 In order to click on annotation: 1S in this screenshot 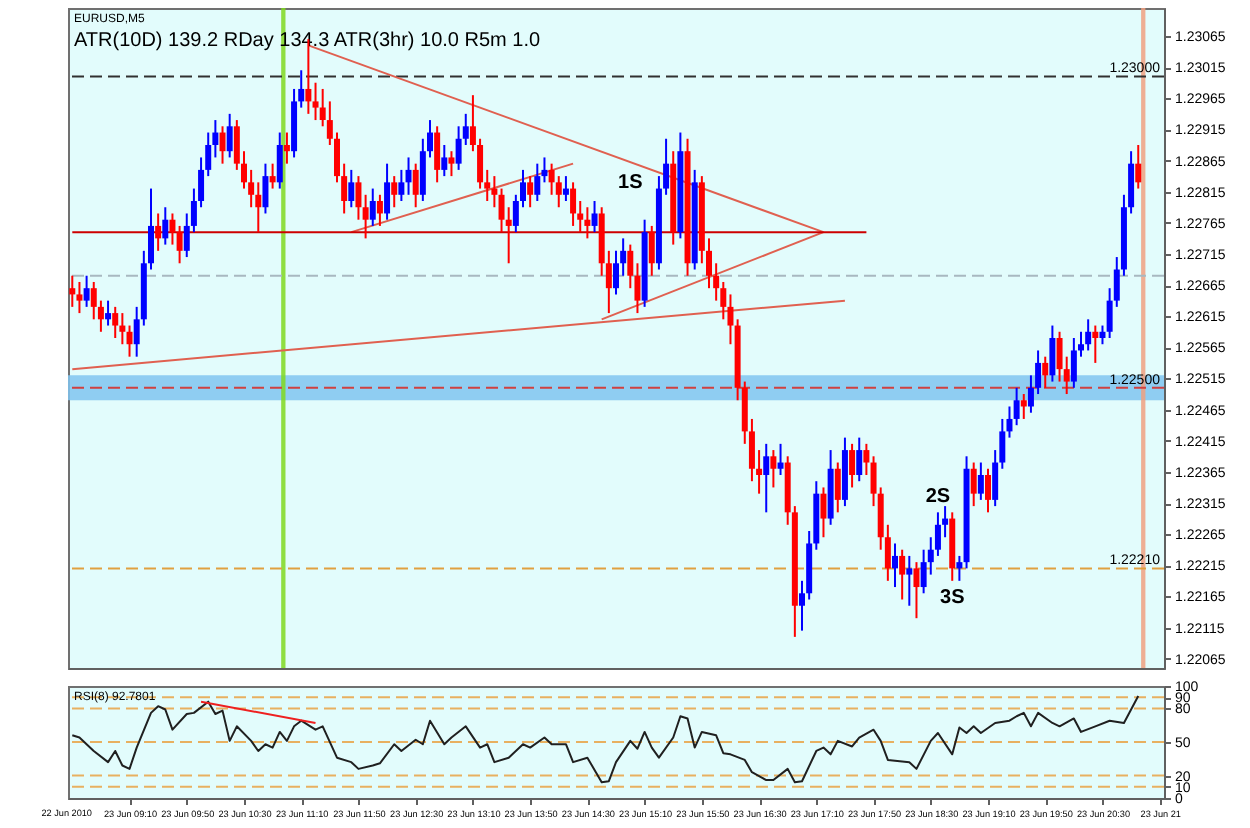, I will do `click(631, 183)`.